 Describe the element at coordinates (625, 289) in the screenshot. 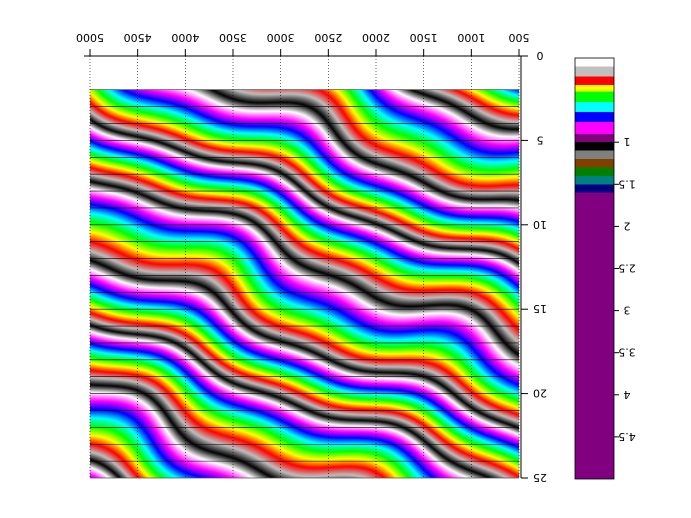

I see `colorbar-ticks: 1 1.5 2 2.5 3 3.5 4 4.5` at that location.